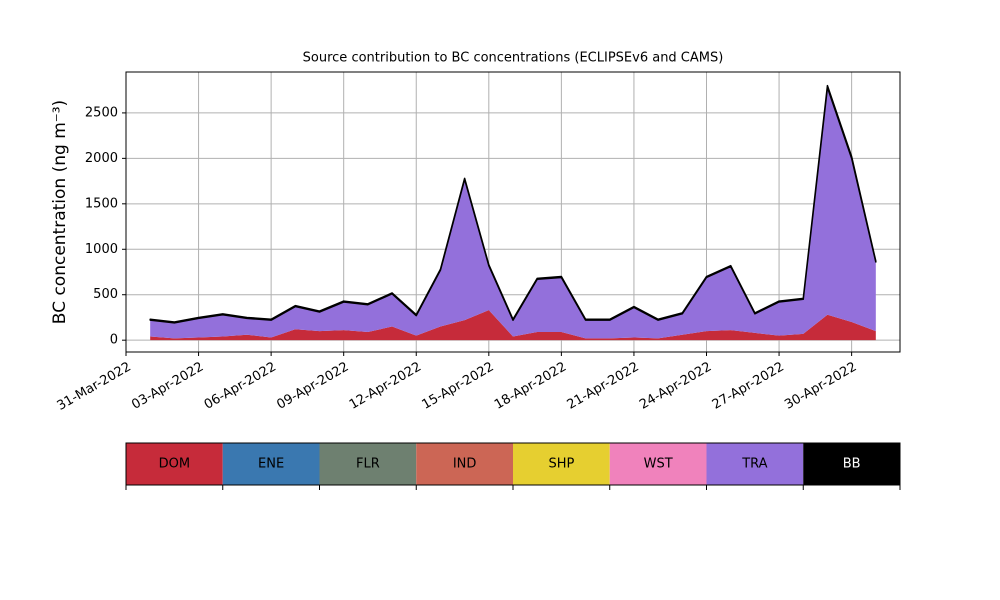 This screenshot has width=1000, height=600. What do you see at coordinates (385, 386) in the screenshot?
I see `x-tick-label: 12-Apr-2022` at bounding box center [385, 386].